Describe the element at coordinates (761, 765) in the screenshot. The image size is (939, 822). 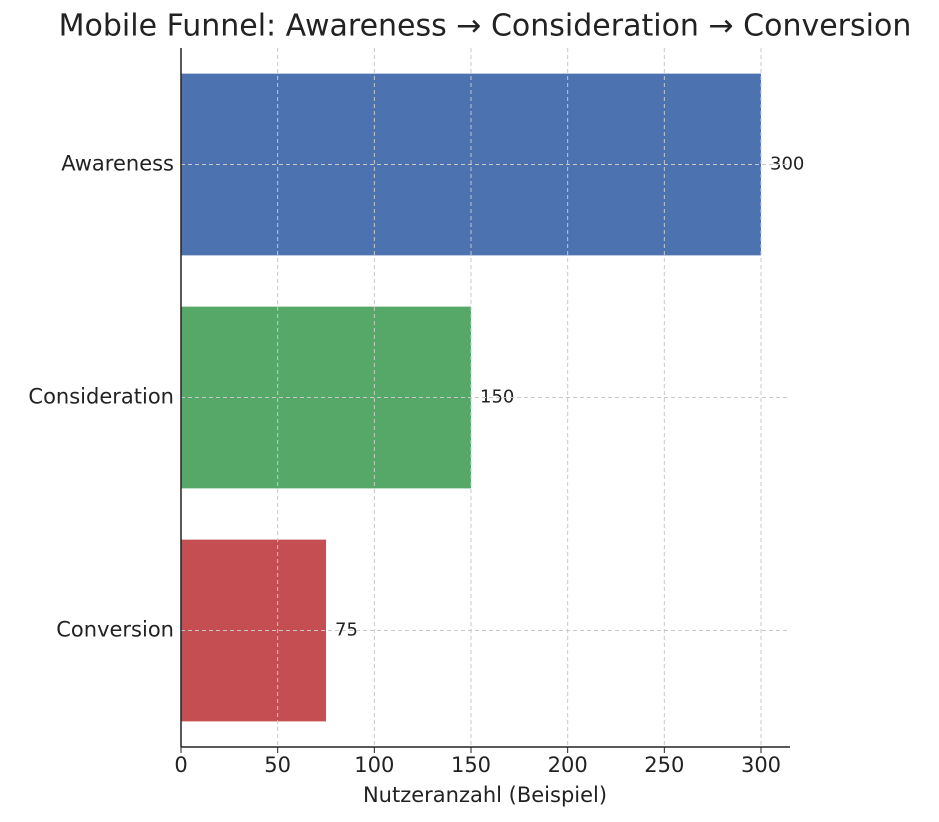
I see `x-tick-label: 300` at that location.